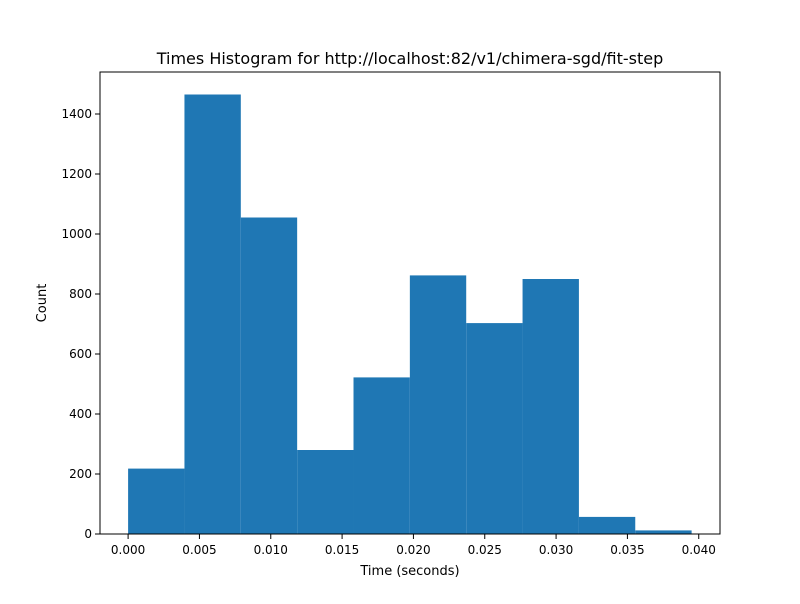 This screenshot has width=800, height=604. I want to click on y-tick-label: 1000, so click(76, 234).